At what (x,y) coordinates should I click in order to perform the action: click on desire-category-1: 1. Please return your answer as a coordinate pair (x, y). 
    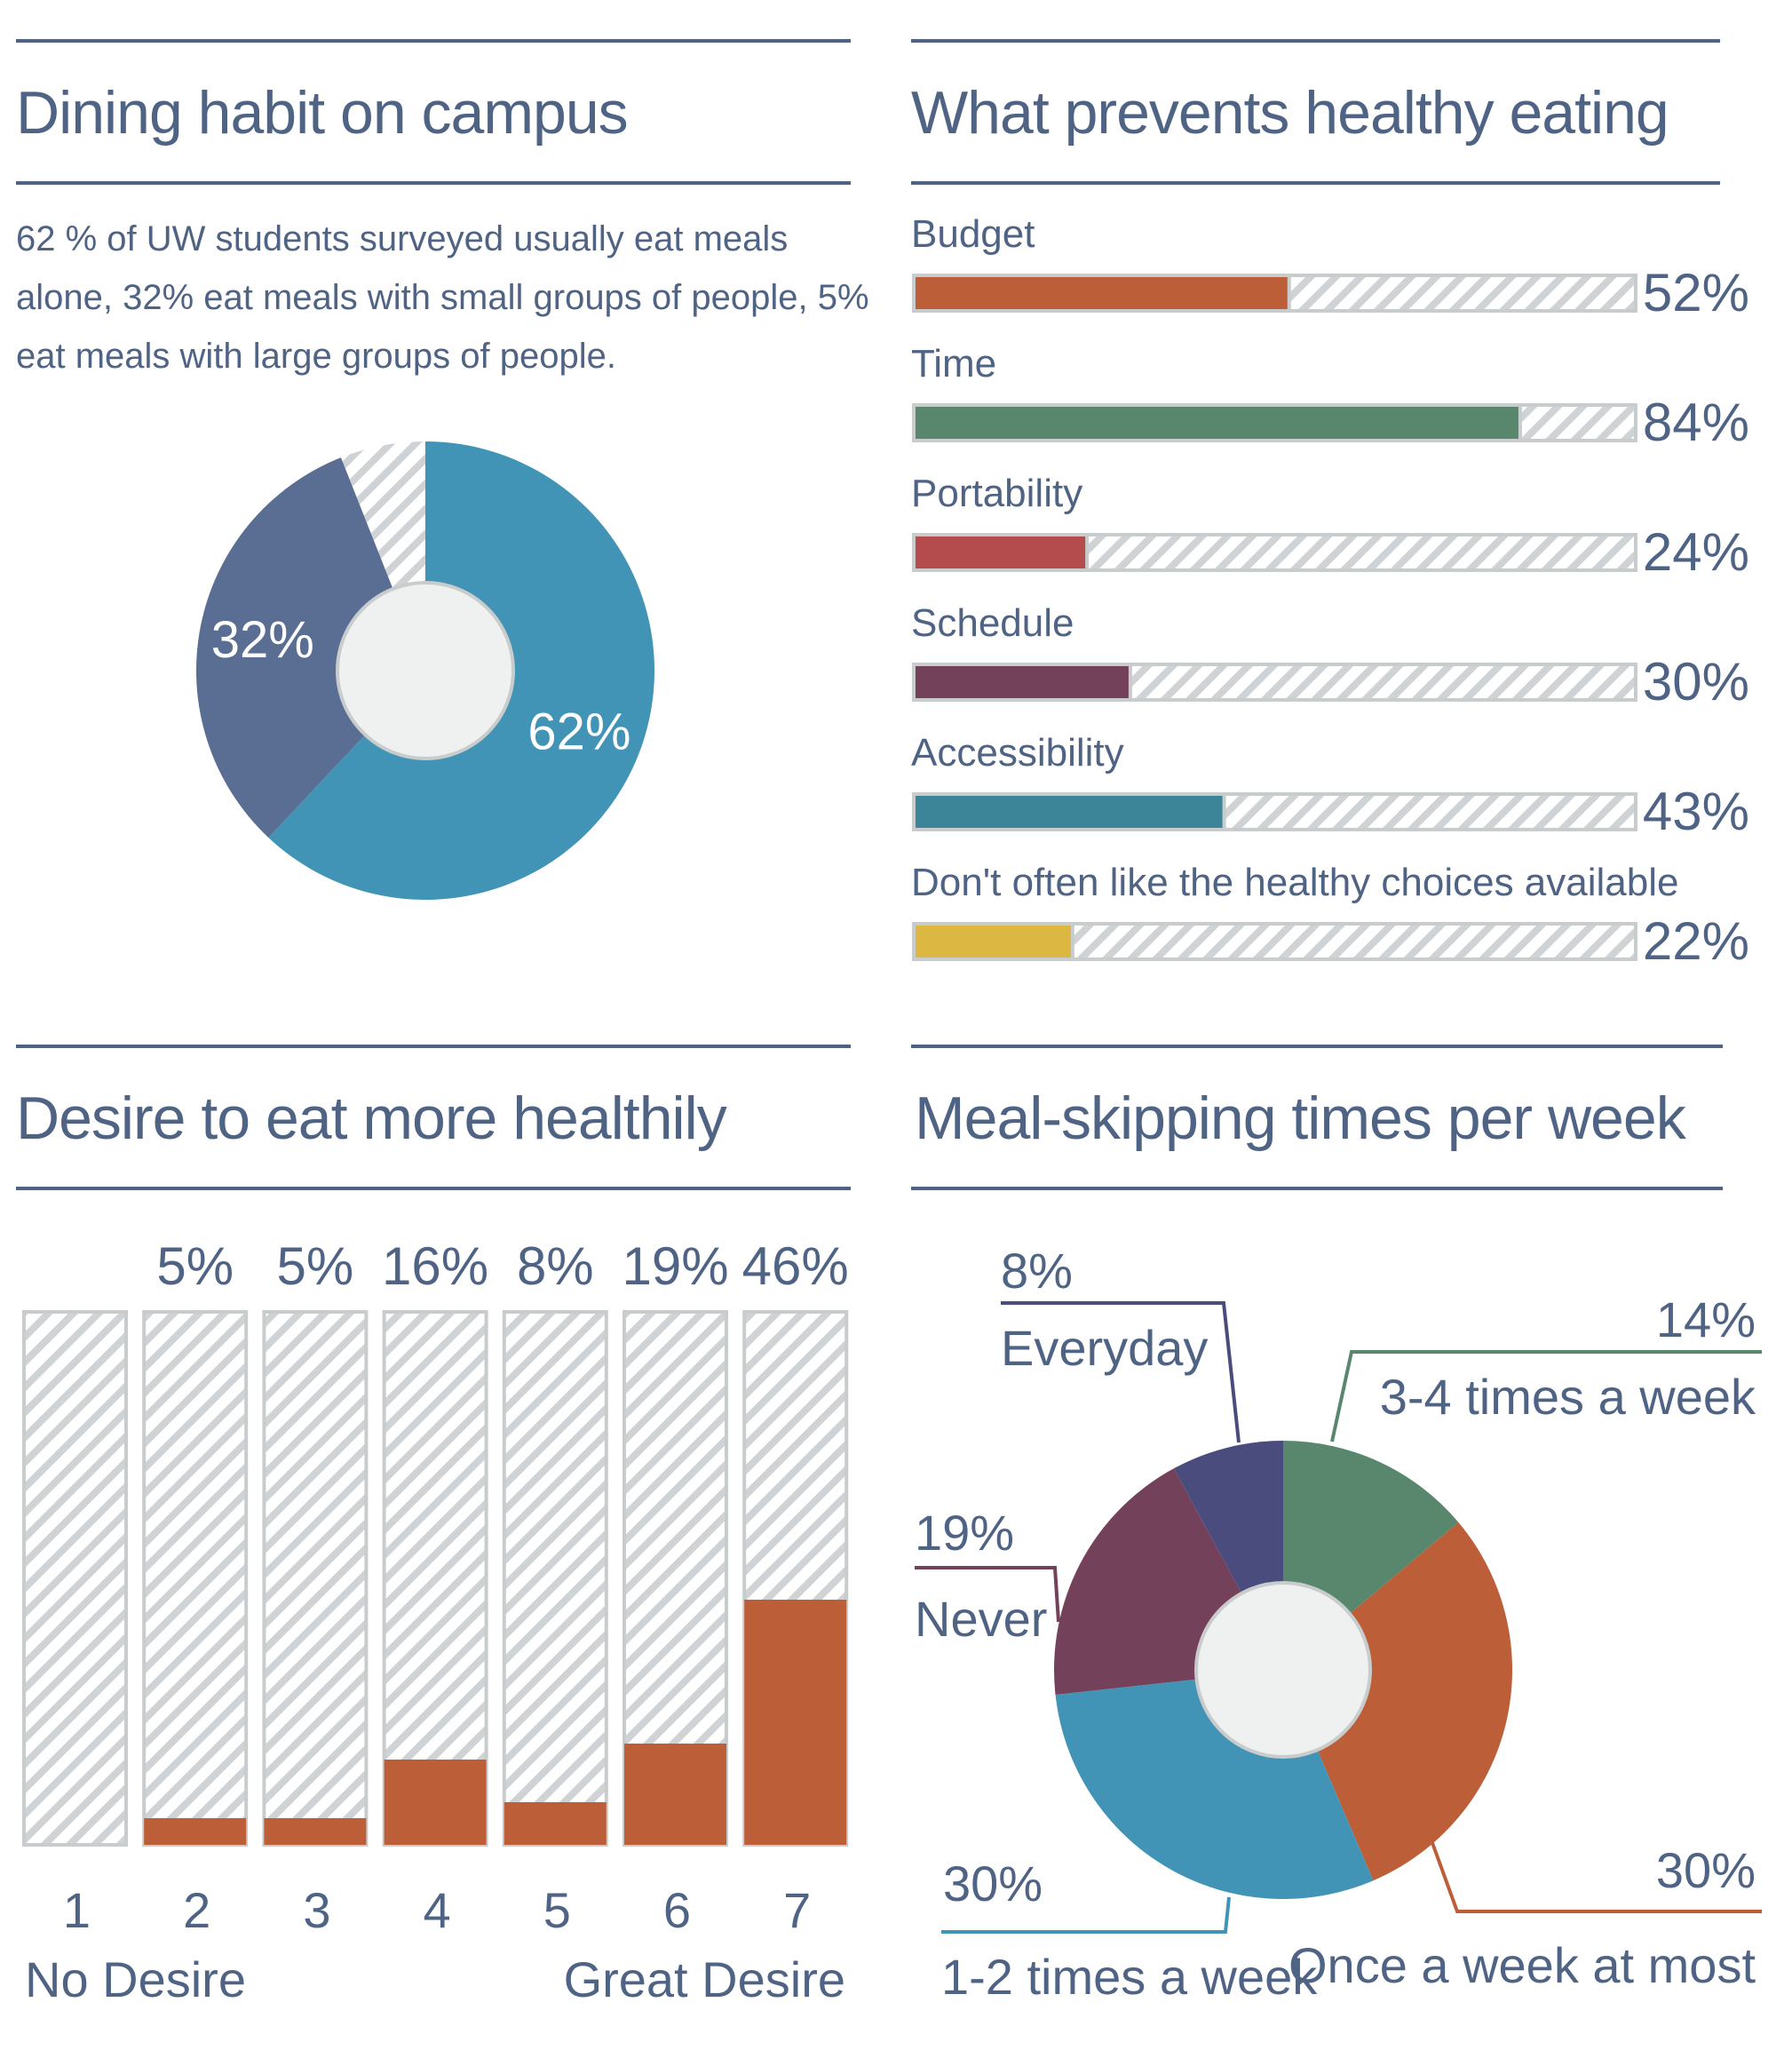
    Looking at the image, I should click on (77, 1910).